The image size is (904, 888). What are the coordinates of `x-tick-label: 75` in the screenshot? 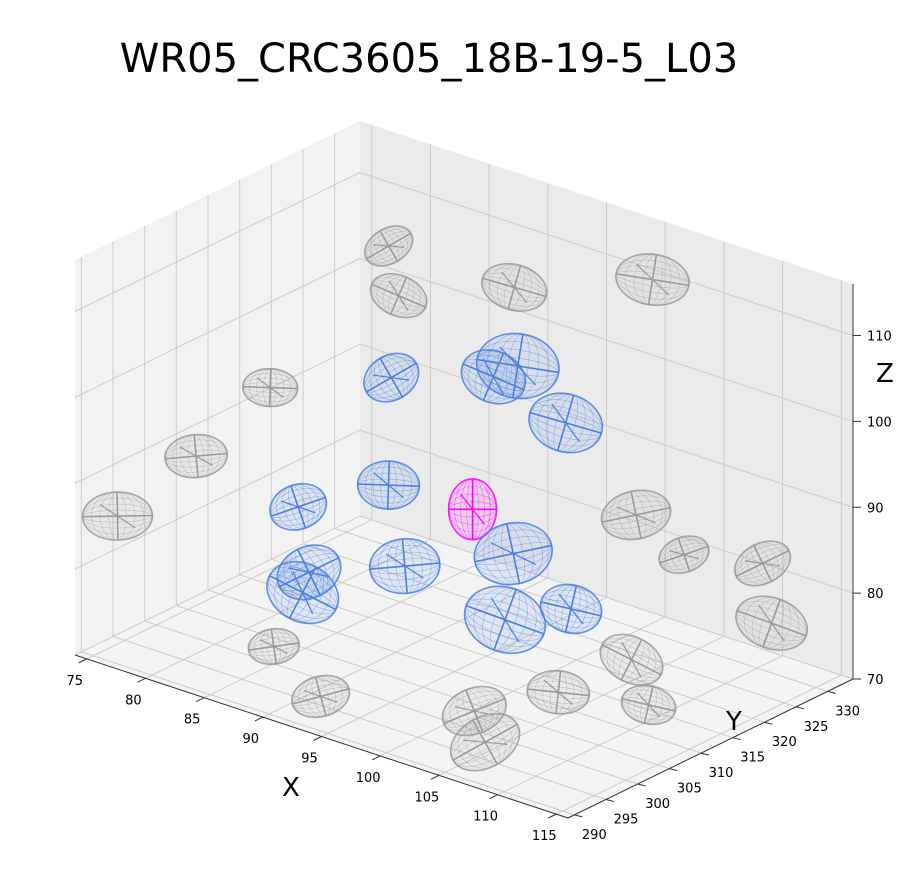 It's located at (74, 681).